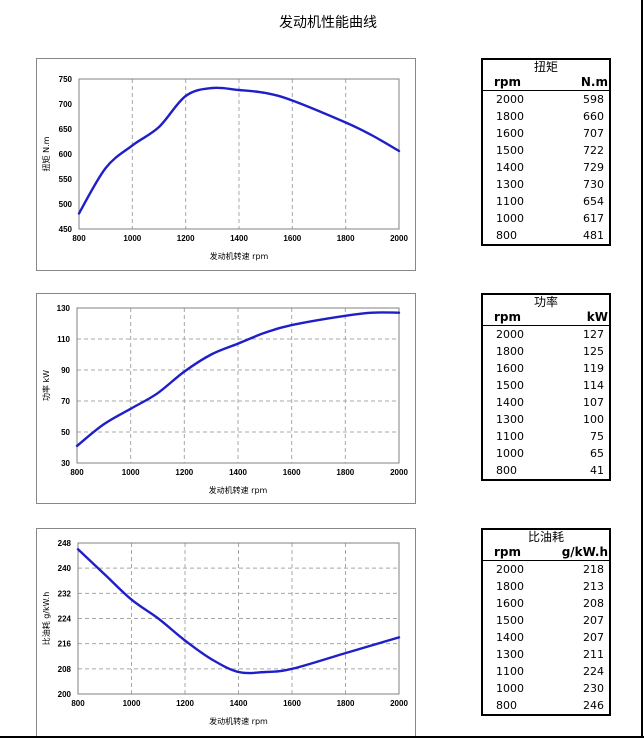  I want to click on cell-value: 119, so click(593, 368).